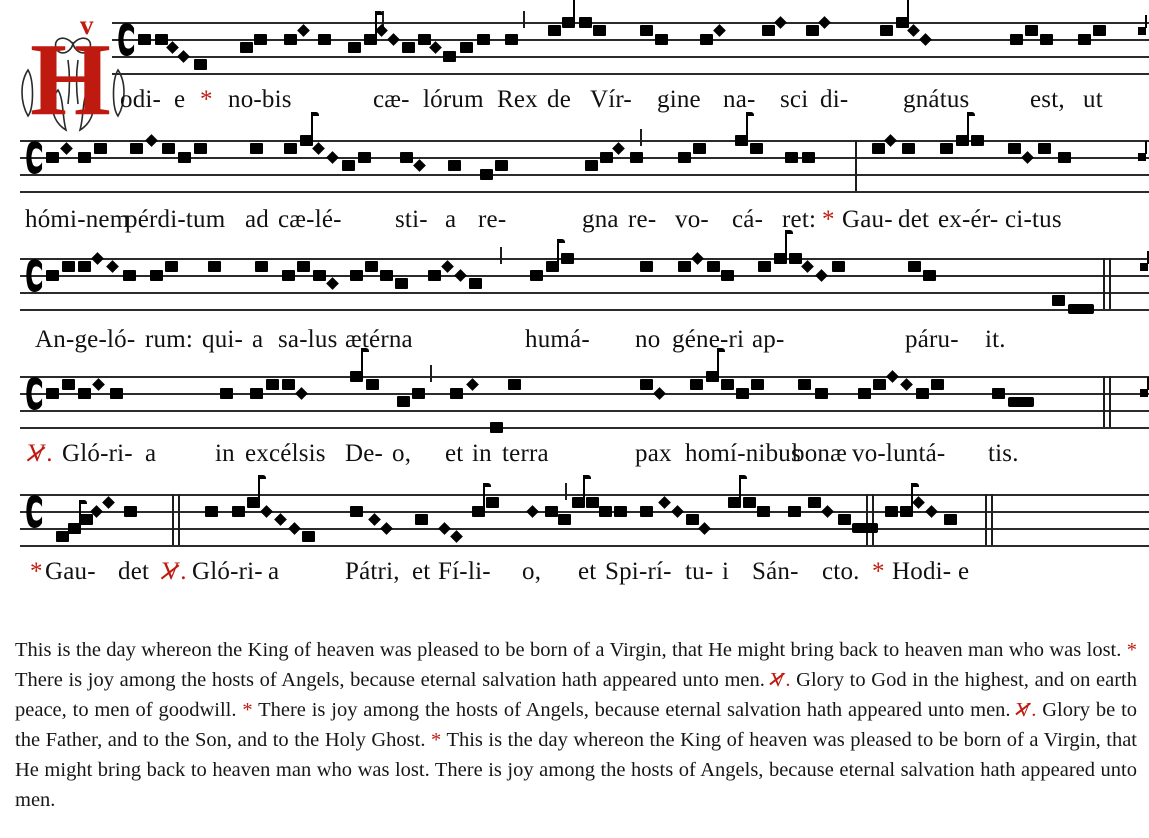 The image size is (1149, 838). What do you see at coordinates (856, 165) in the screenshot?
I see `barline` at bounding box center [856, 165].